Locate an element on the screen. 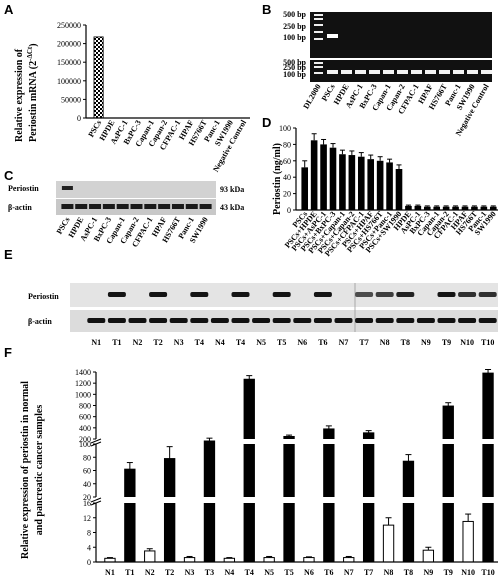  gel-top is located at coordinates (401, 35).